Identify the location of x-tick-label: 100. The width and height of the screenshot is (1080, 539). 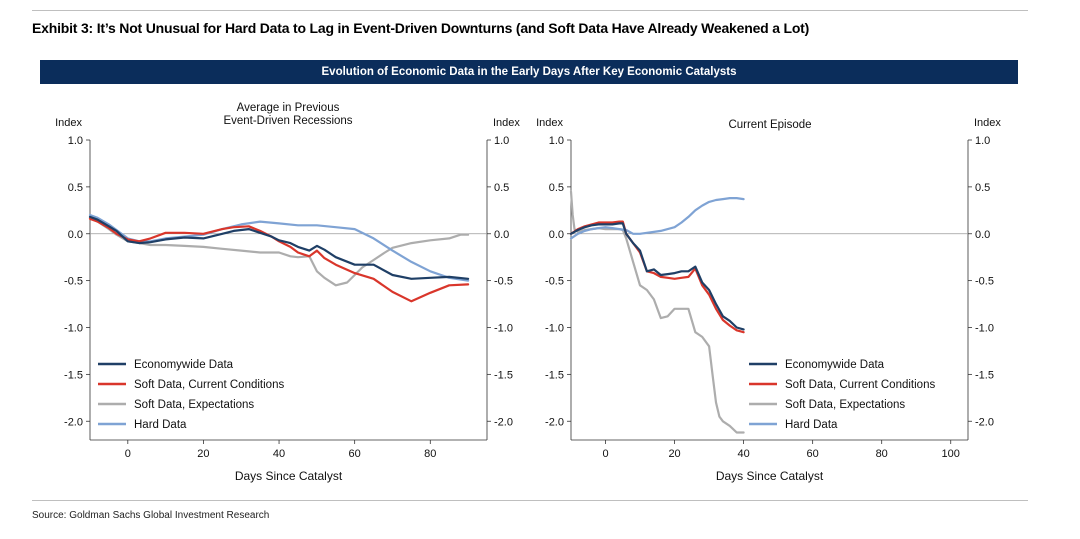
(951, 454).